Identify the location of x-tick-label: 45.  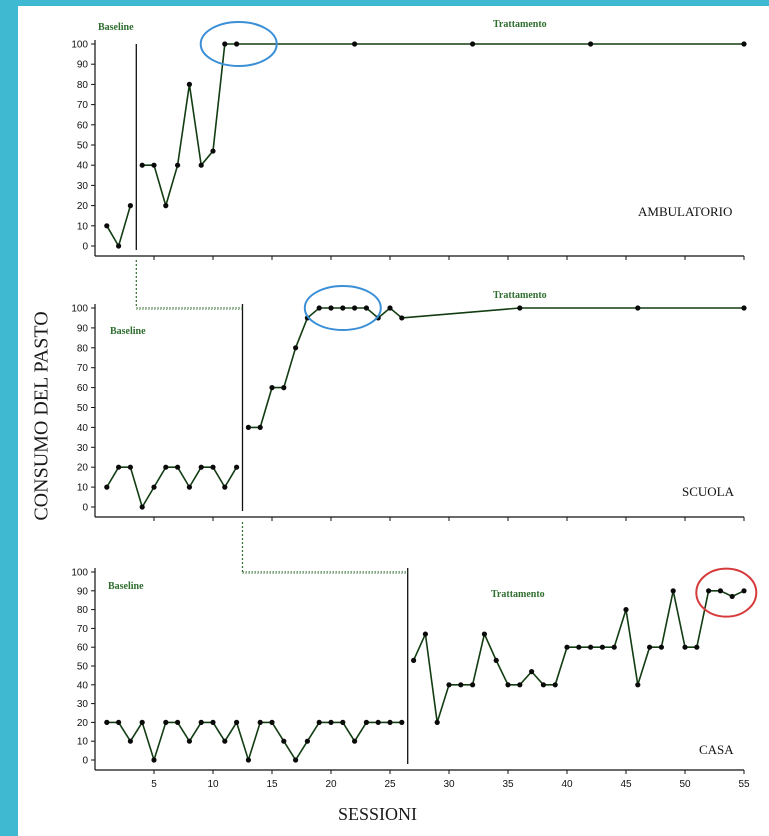
(626, 784).